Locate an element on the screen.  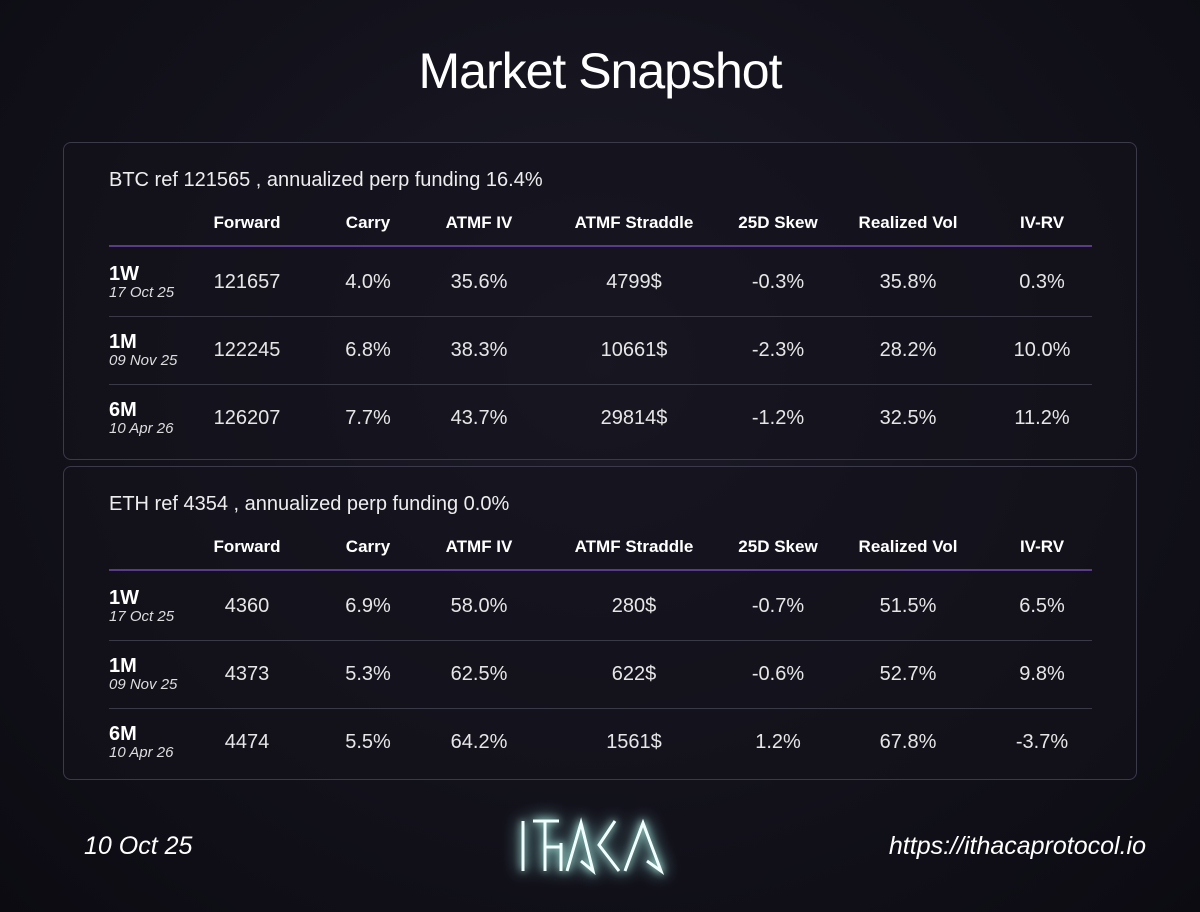
snapshot-date: 10 Oct 25 is located at coordinates (138, 846).